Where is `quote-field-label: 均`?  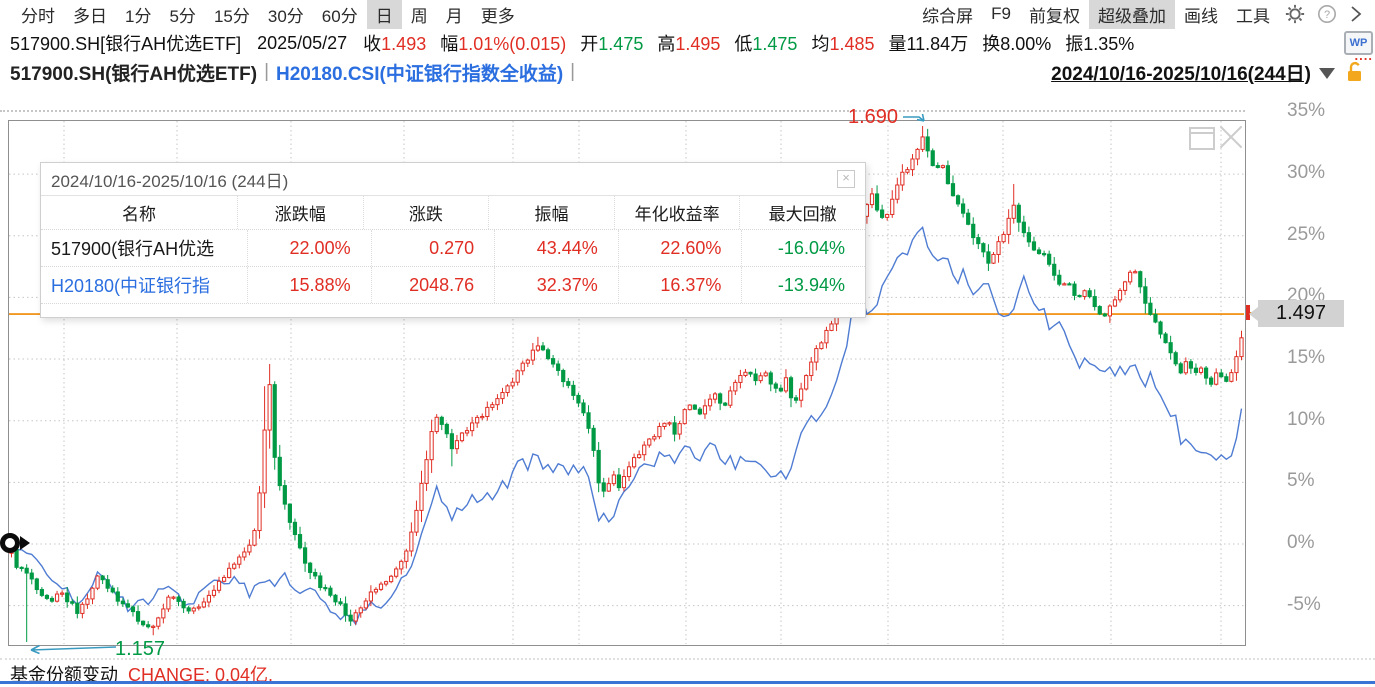
quote-field-label: 均 is located at coordinates (820, 44).